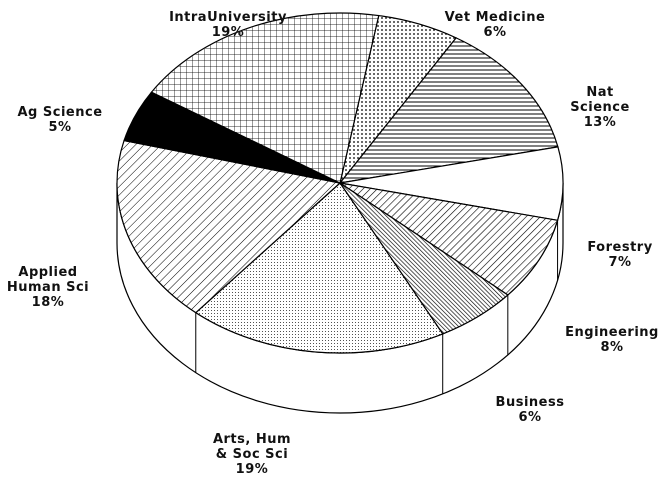 The image size is (669, 486). I want to click on percent-label: 7%, so click(620, 262).